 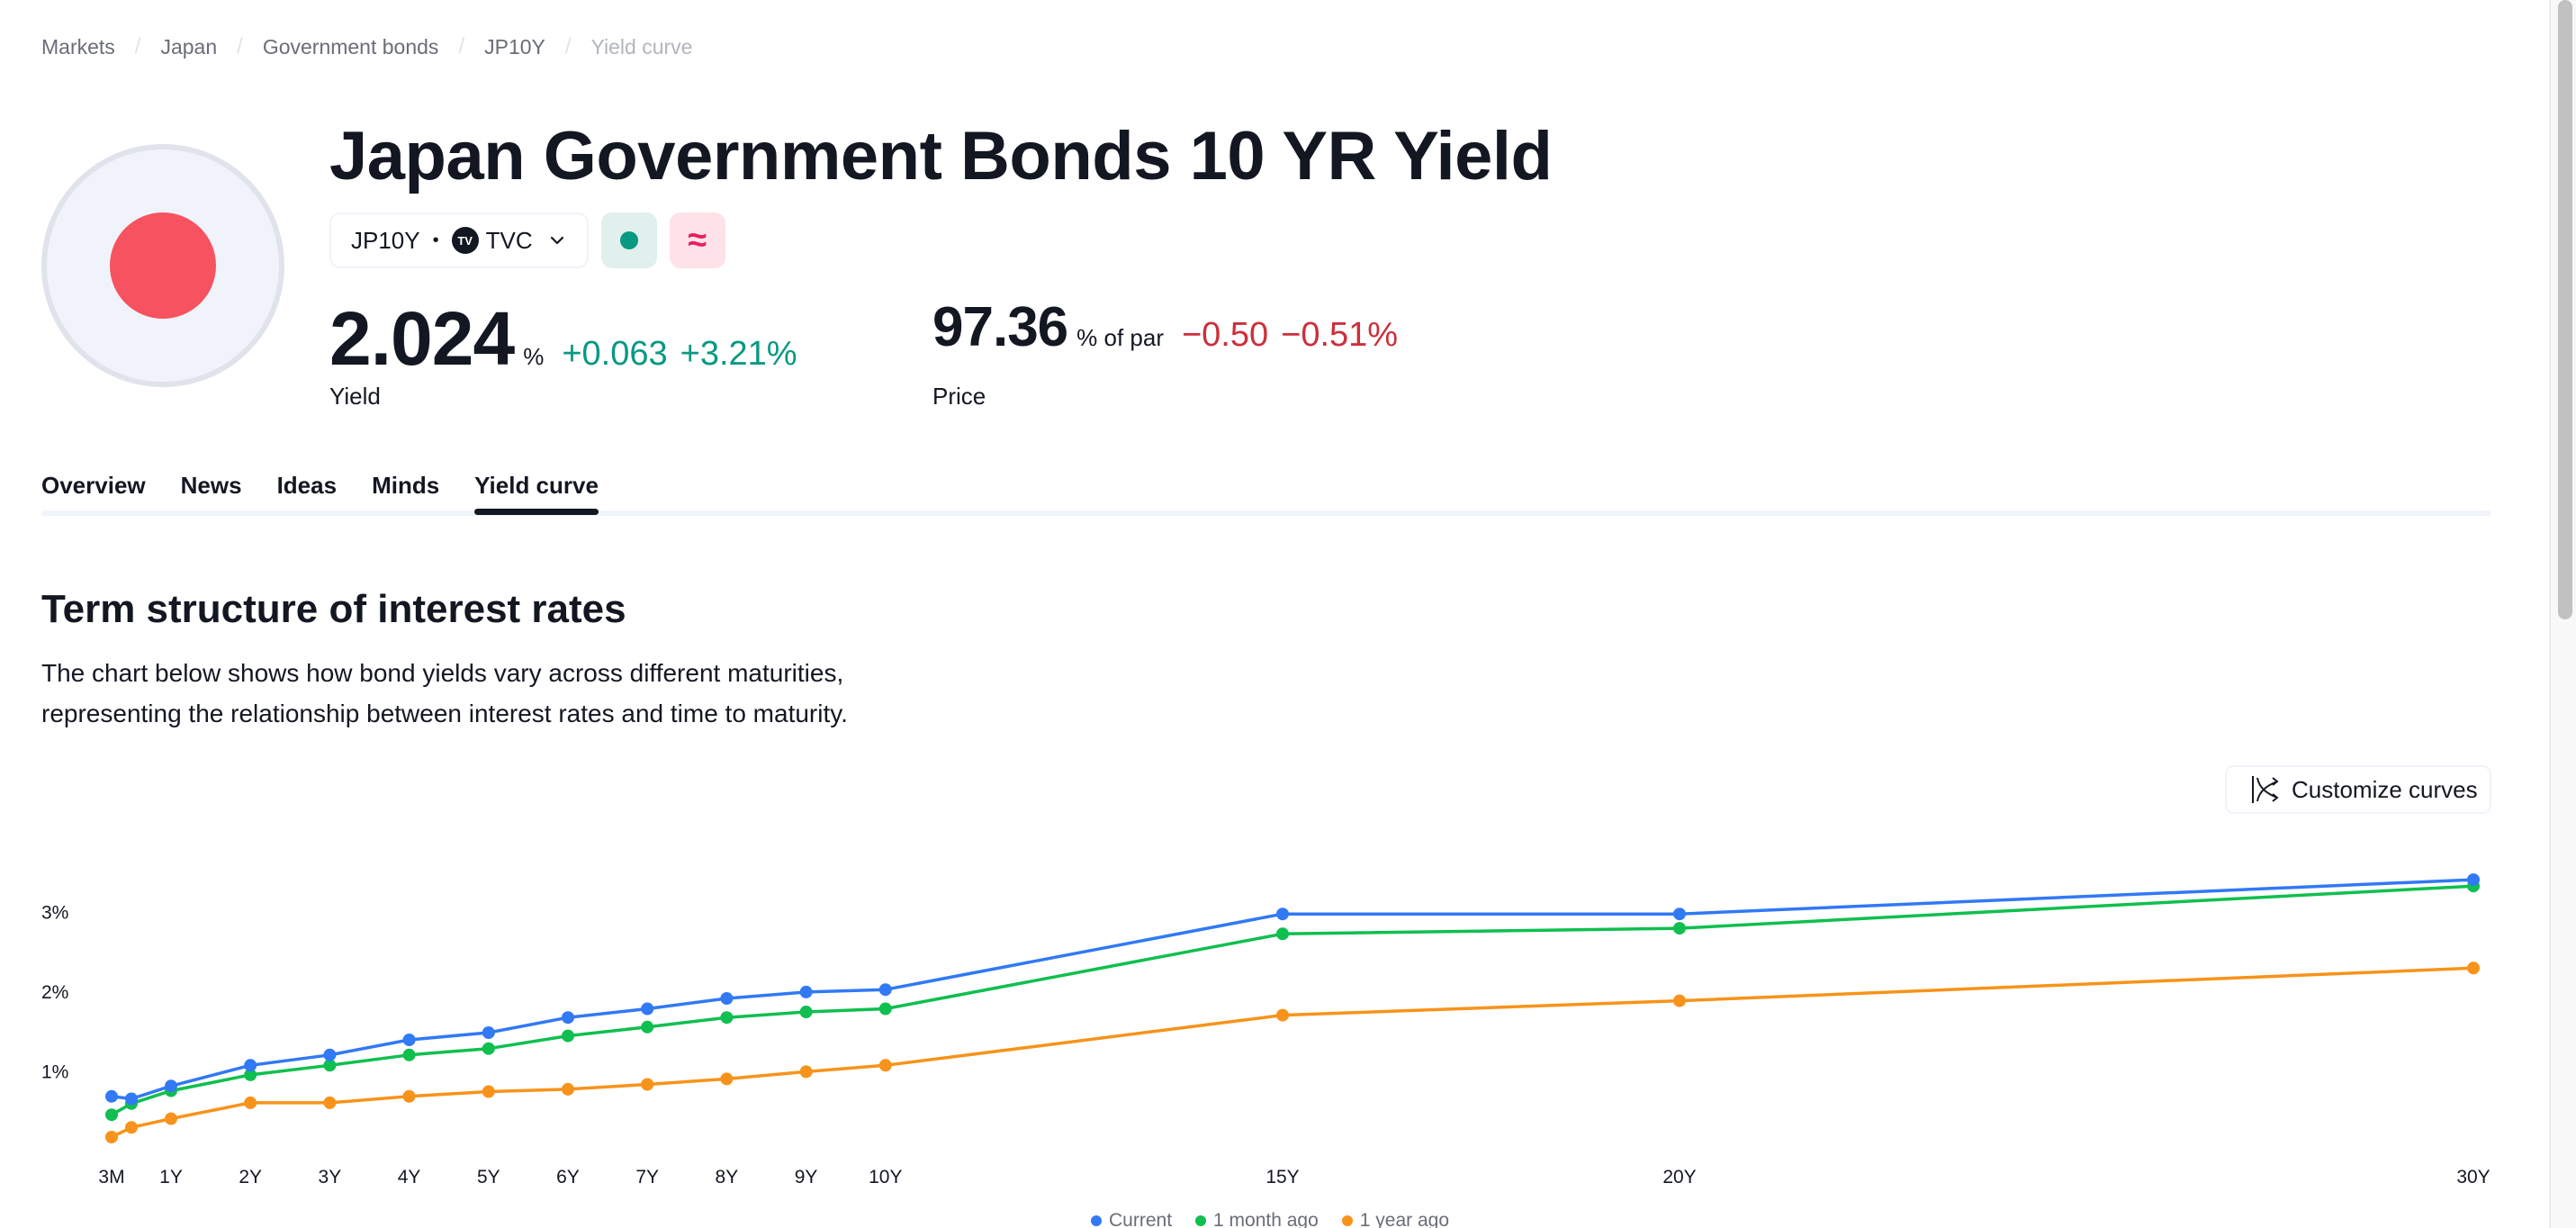 What do you see at coordinates (488, 1177) in the screenshot?
I see `x-tick-label: 5Y` at bounding box center [488, 1177].